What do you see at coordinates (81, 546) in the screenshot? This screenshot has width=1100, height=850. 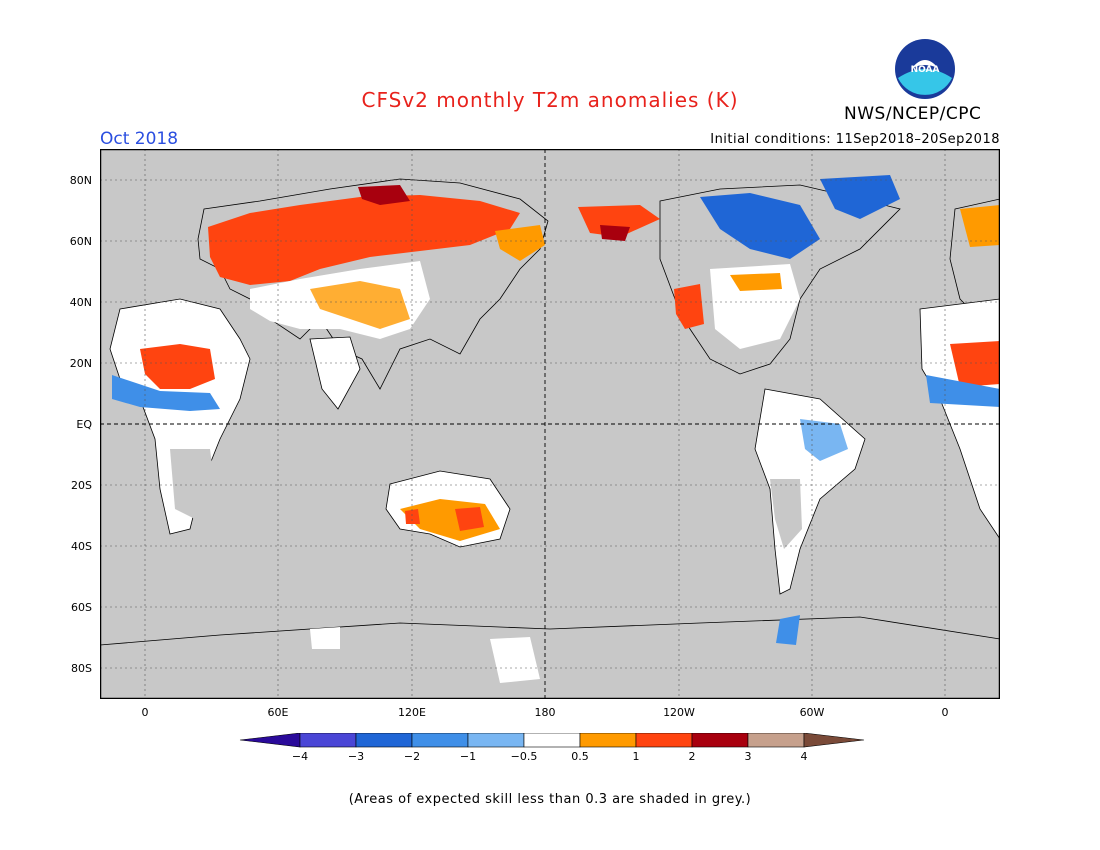 I see `lat-label-40s: 40S` at bounding box center [81, 546].